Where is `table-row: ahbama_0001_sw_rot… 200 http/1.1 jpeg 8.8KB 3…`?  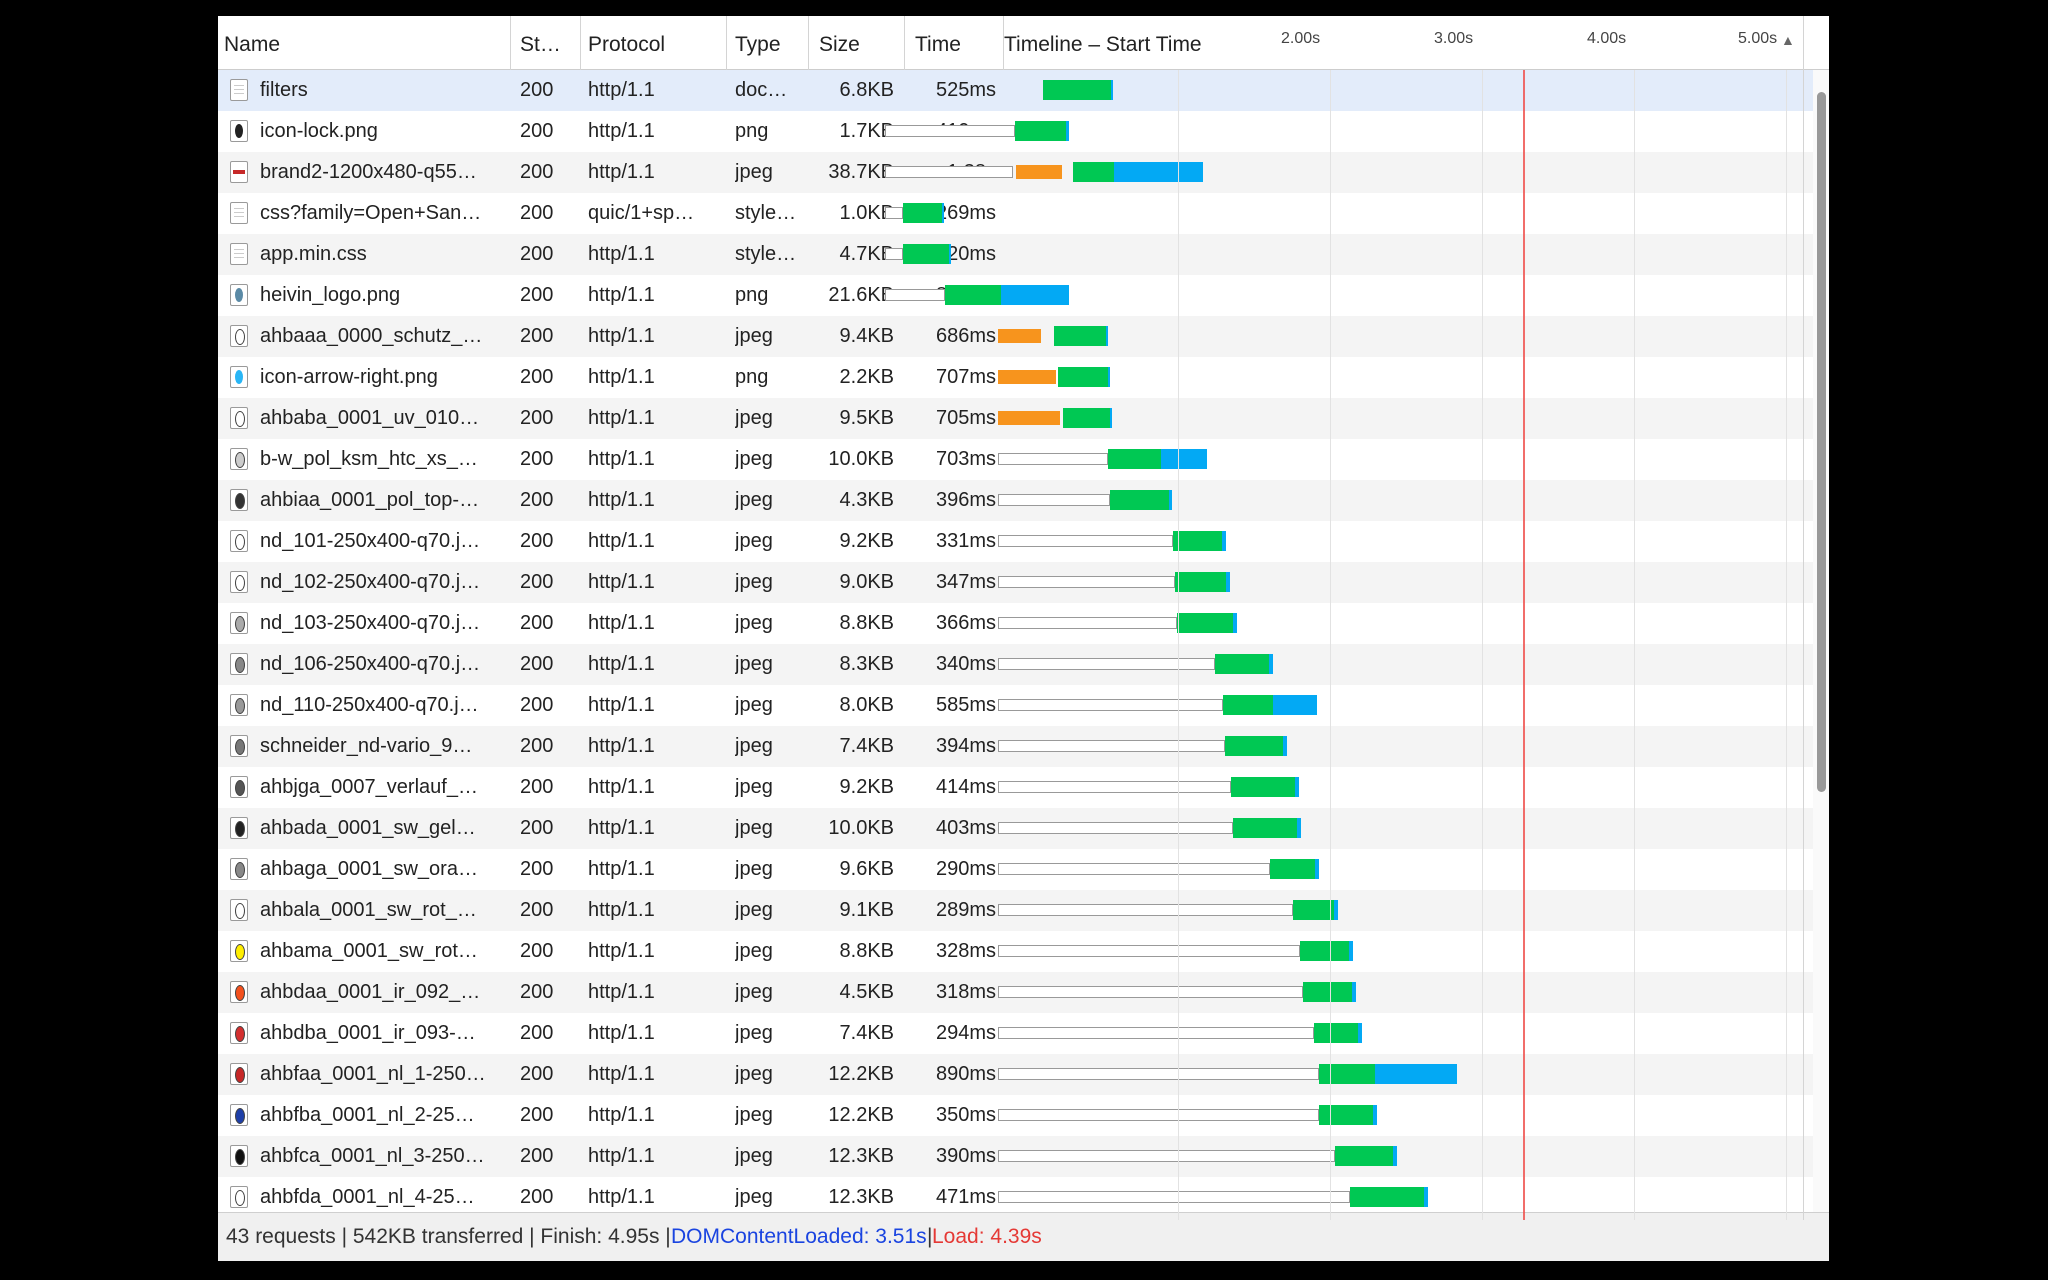 table-row: ahbama_0001_sw_rot… 200 http/1.1 jpeg 8.8KB 3… is located at coordinates (1015, 951).